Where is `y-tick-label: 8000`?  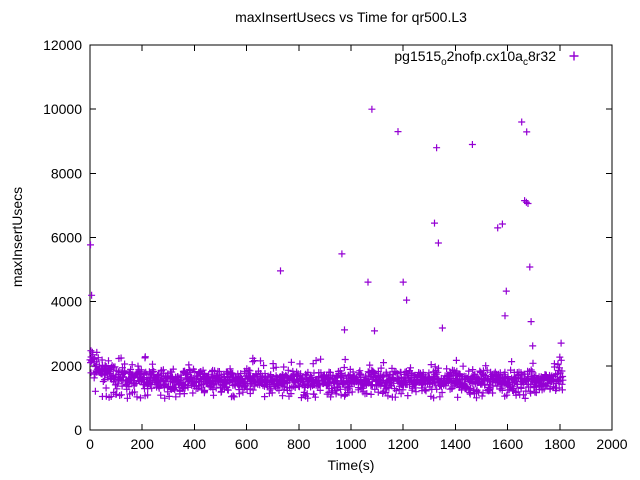
y-tick-label: 8000 is located at coordinates (66, 173).